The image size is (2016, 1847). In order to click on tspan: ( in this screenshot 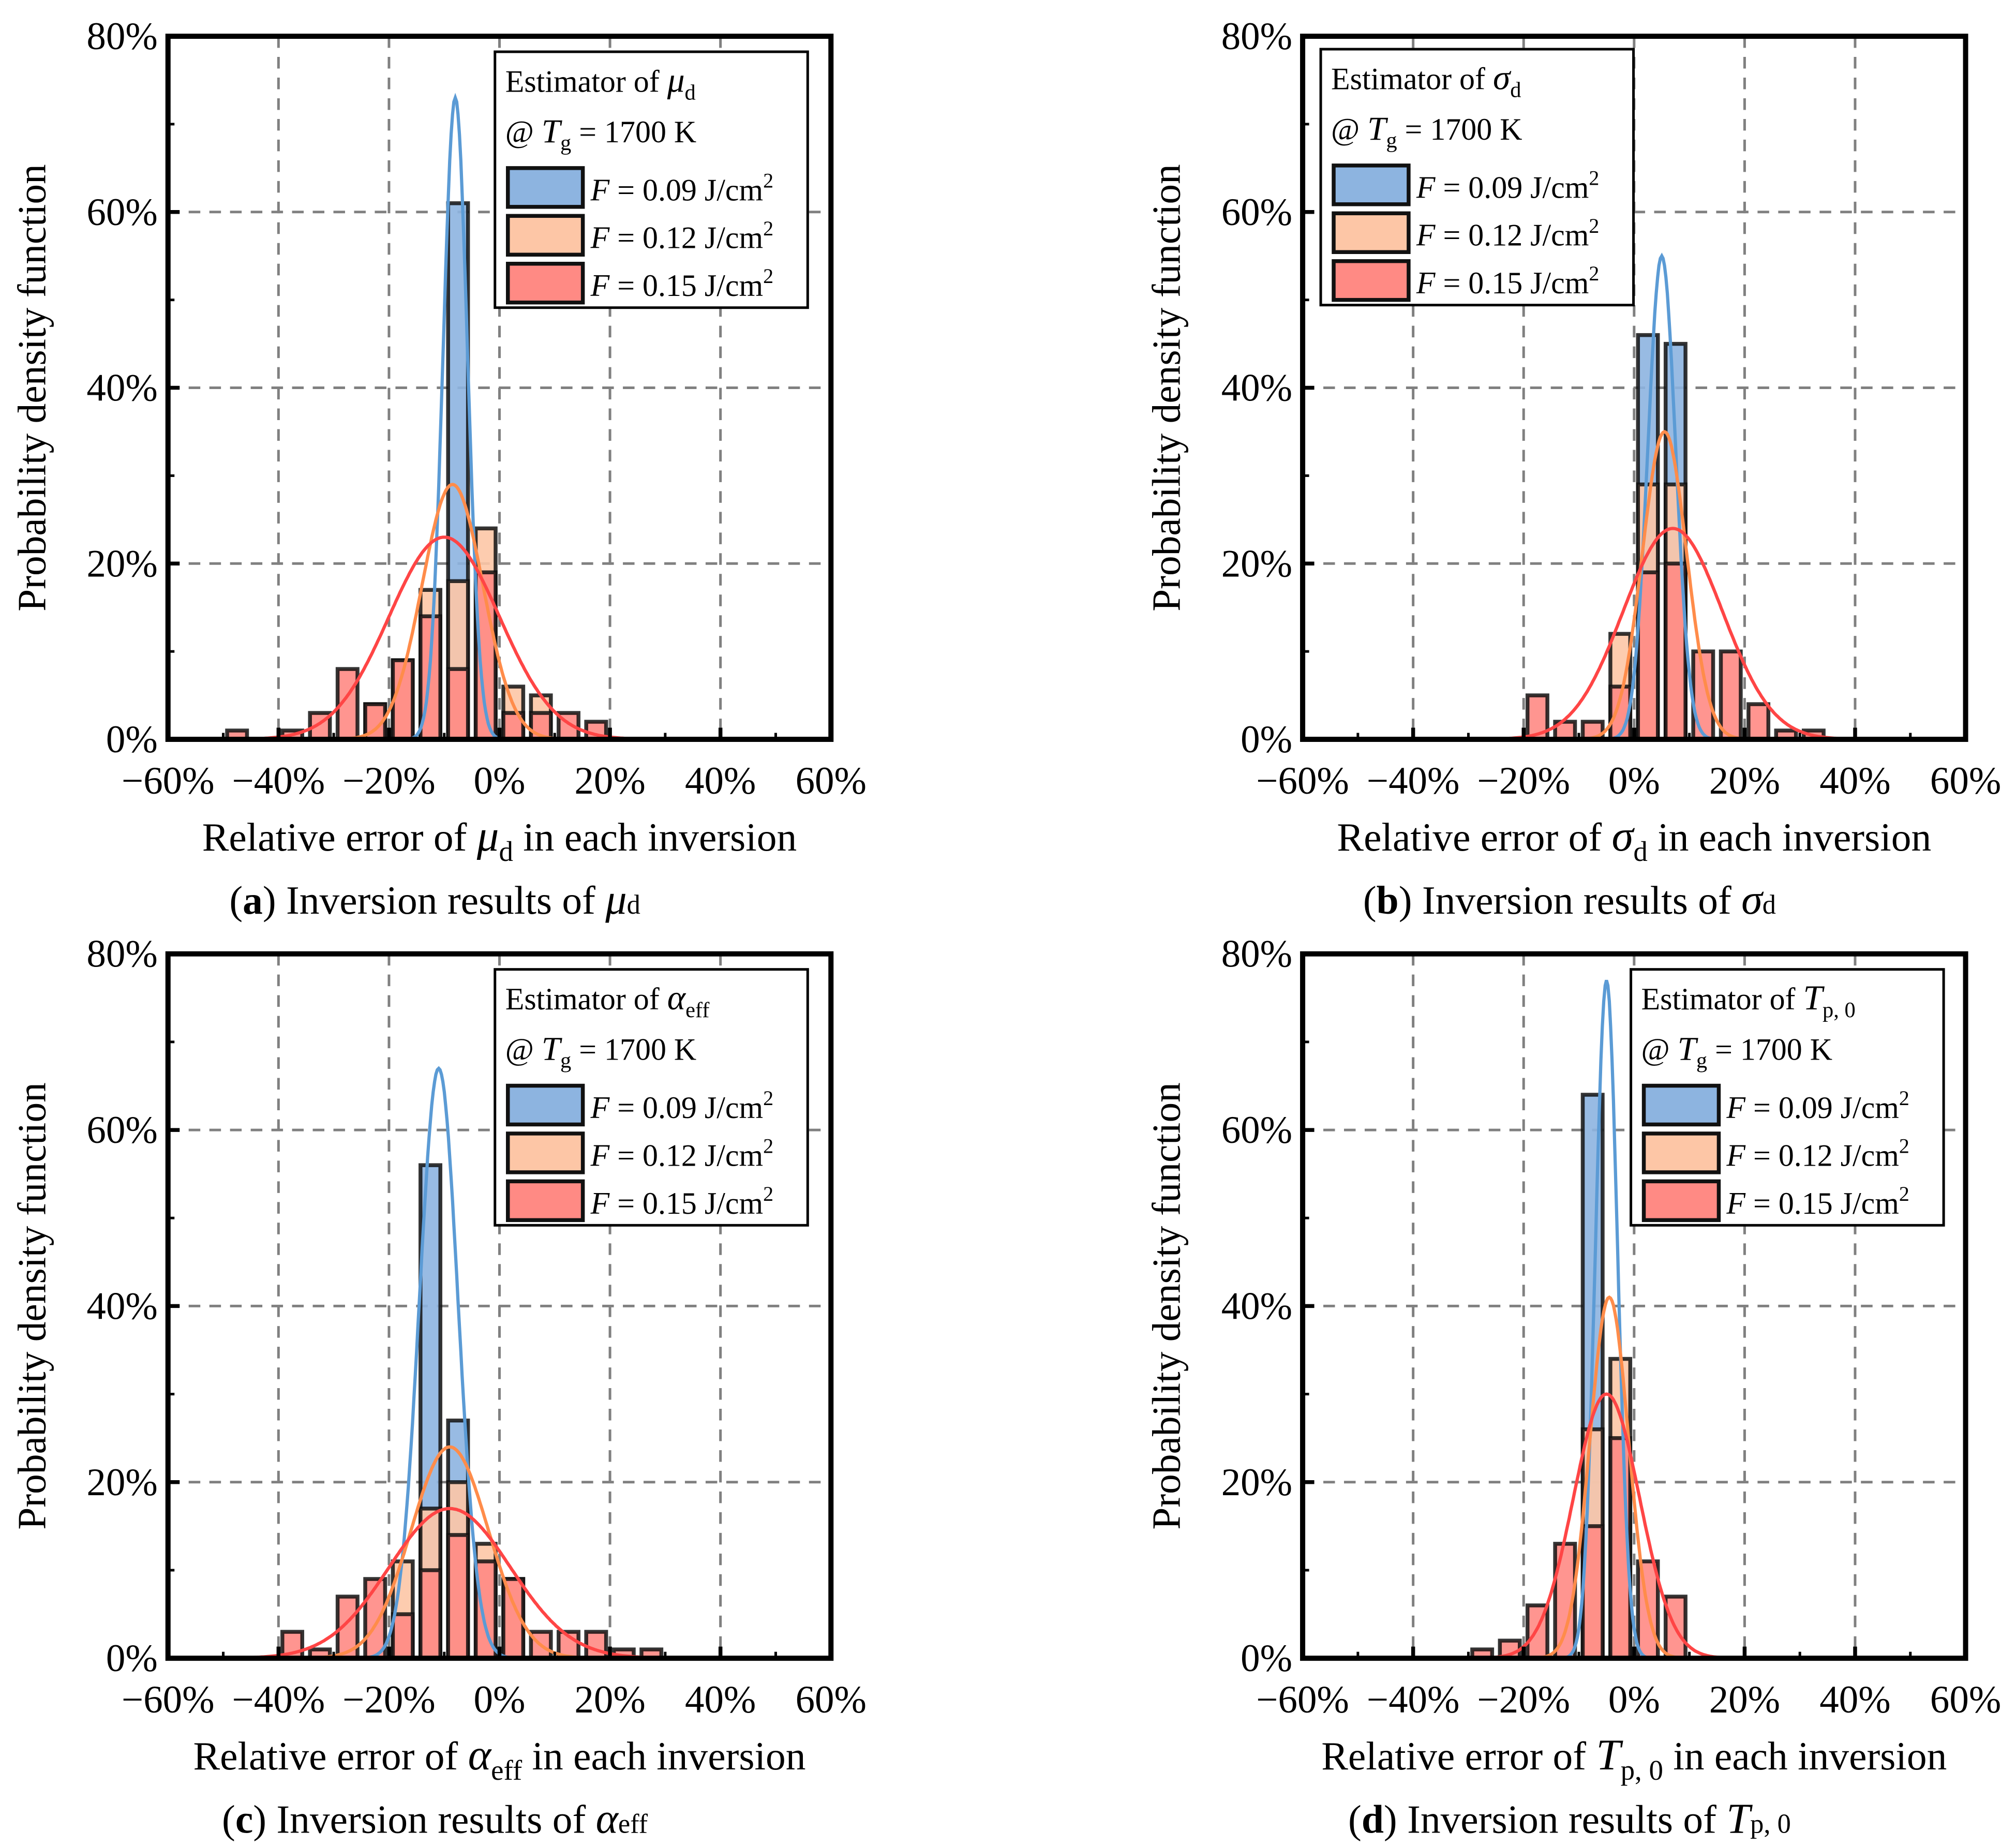, I will do `click(228, 1819)`.